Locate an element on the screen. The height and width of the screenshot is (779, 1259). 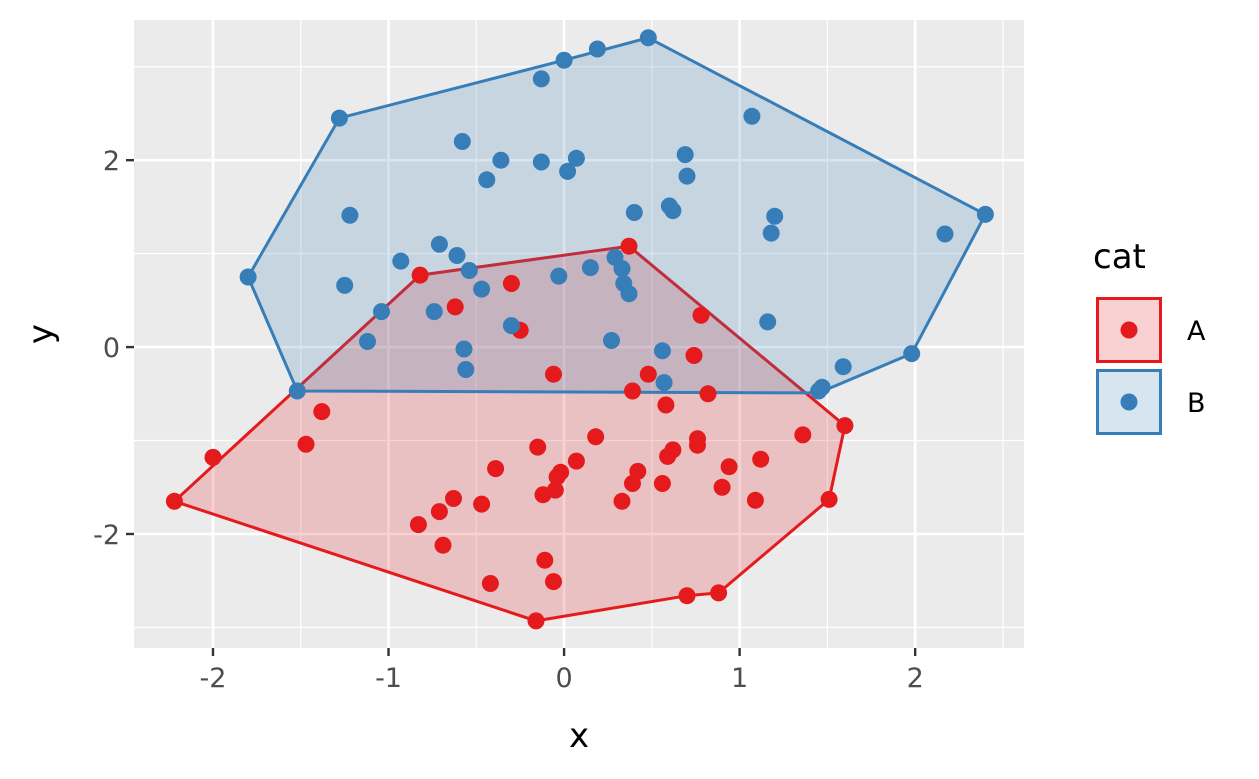
y-tick-label: 2 is located at coordinates (111, 161).